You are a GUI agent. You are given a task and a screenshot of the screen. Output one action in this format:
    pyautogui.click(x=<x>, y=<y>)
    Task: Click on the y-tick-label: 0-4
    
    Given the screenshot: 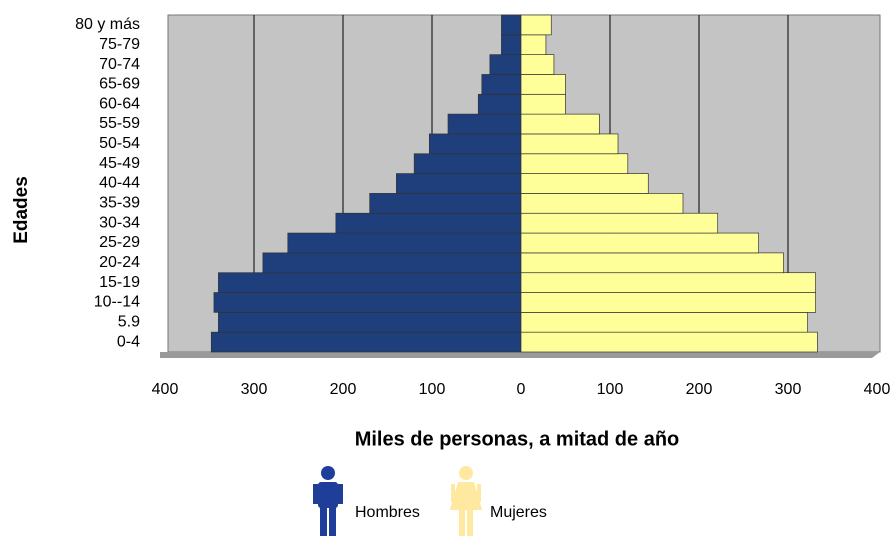 What is the action you would take?
    pyautogui.click(x=128, y=341)
    